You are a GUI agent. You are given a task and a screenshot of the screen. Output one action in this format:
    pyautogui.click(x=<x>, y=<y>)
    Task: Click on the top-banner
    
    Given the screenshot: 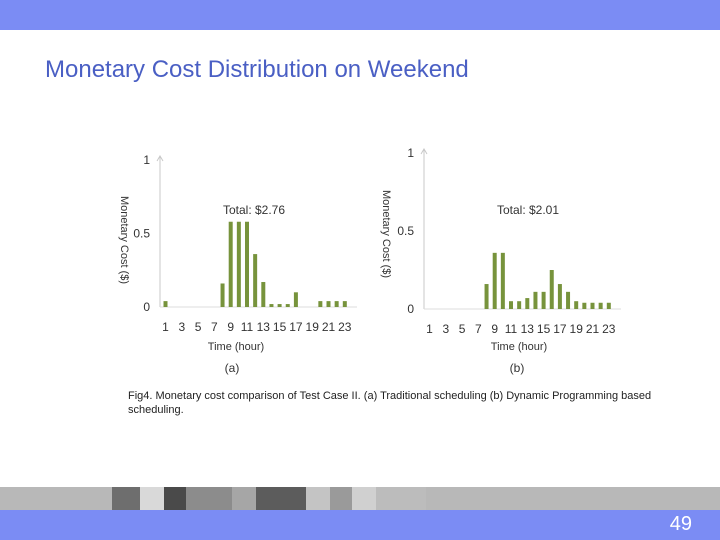 What is the action you would take?
    pyautogui.click(x=360, y=15)
    